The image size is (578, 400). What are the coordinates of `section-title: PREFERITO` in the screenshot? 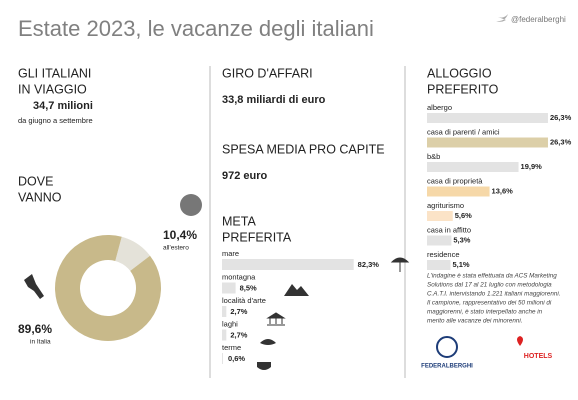 It's located at (463, 89).